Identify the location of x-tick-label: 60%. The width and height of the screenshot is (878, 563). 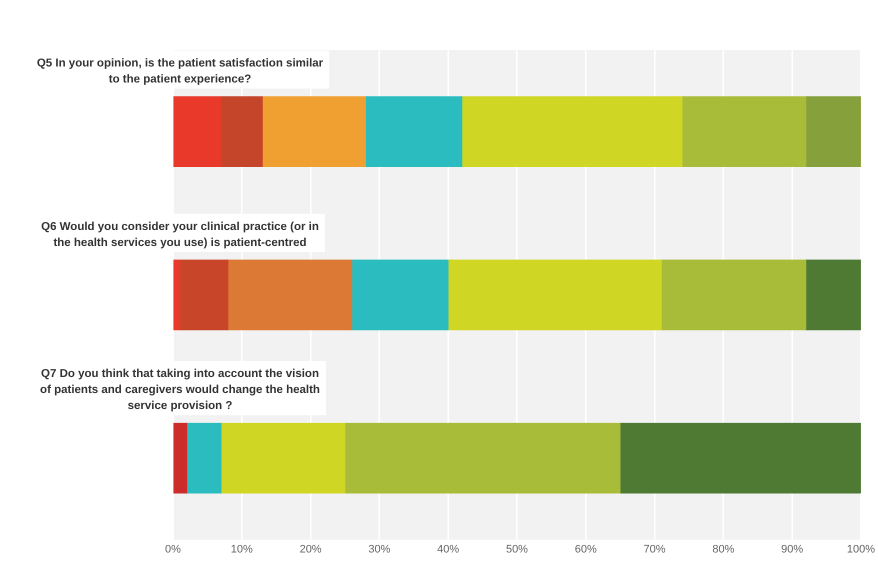
(585, 549).